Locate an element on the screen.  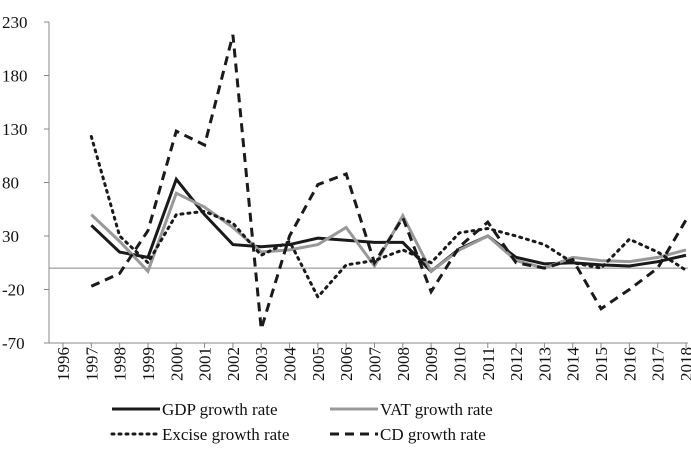
x-tick-label: 2008 is located at coordinates (403, 364).